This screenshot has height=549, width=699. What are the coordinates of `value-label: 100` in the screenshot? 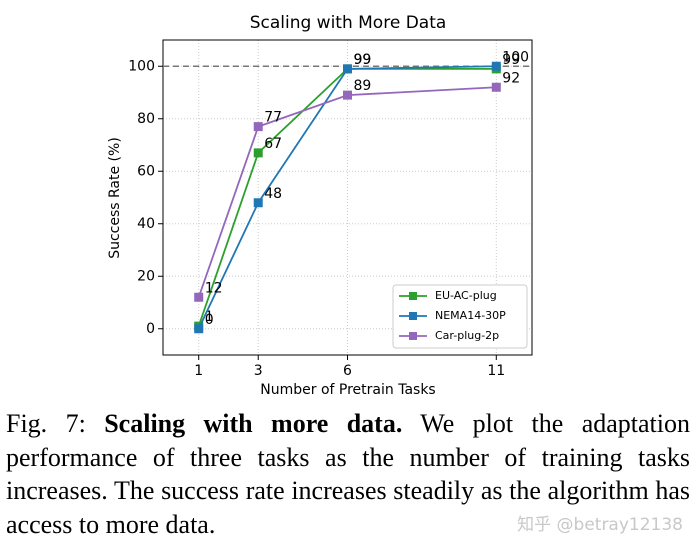 It's located at (515, 57).